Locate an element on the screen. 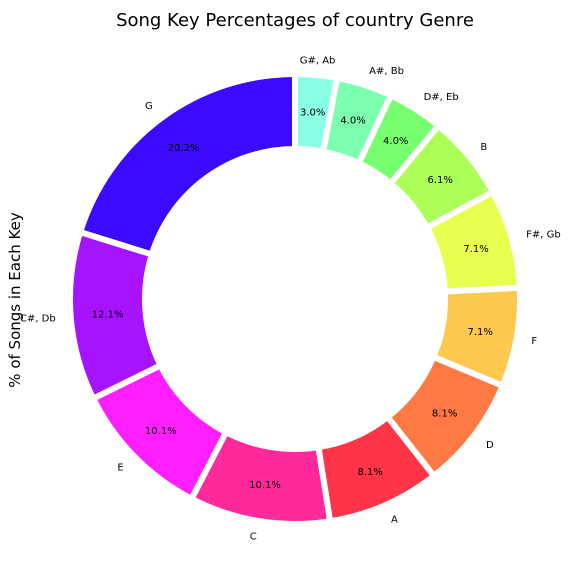  pct-label-a-bb: 4.0% is located at coordinates (352, 121).